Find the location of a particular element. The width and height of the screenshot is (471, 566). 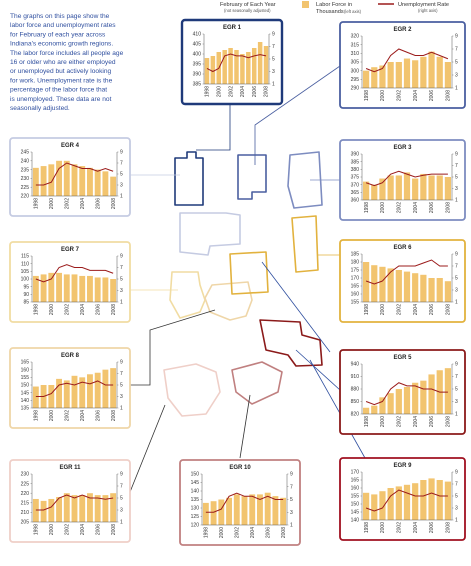

chart-title: EGR 3 is located at coordinates (402, 148).